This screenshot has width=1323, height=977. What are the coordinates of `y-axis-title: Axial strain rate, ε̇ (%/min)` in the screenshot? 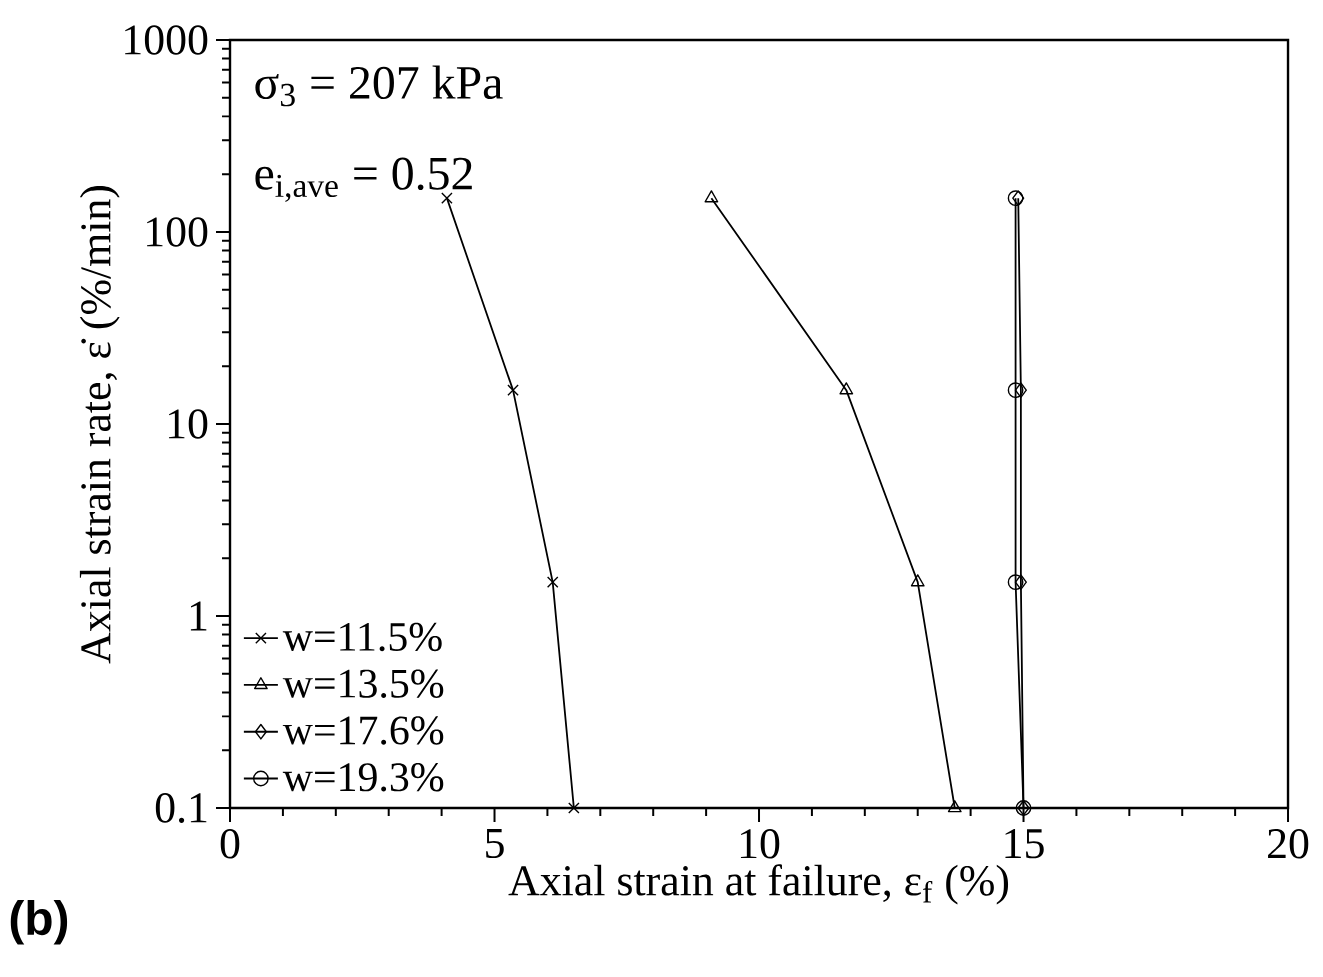 It's located at (99, 424).